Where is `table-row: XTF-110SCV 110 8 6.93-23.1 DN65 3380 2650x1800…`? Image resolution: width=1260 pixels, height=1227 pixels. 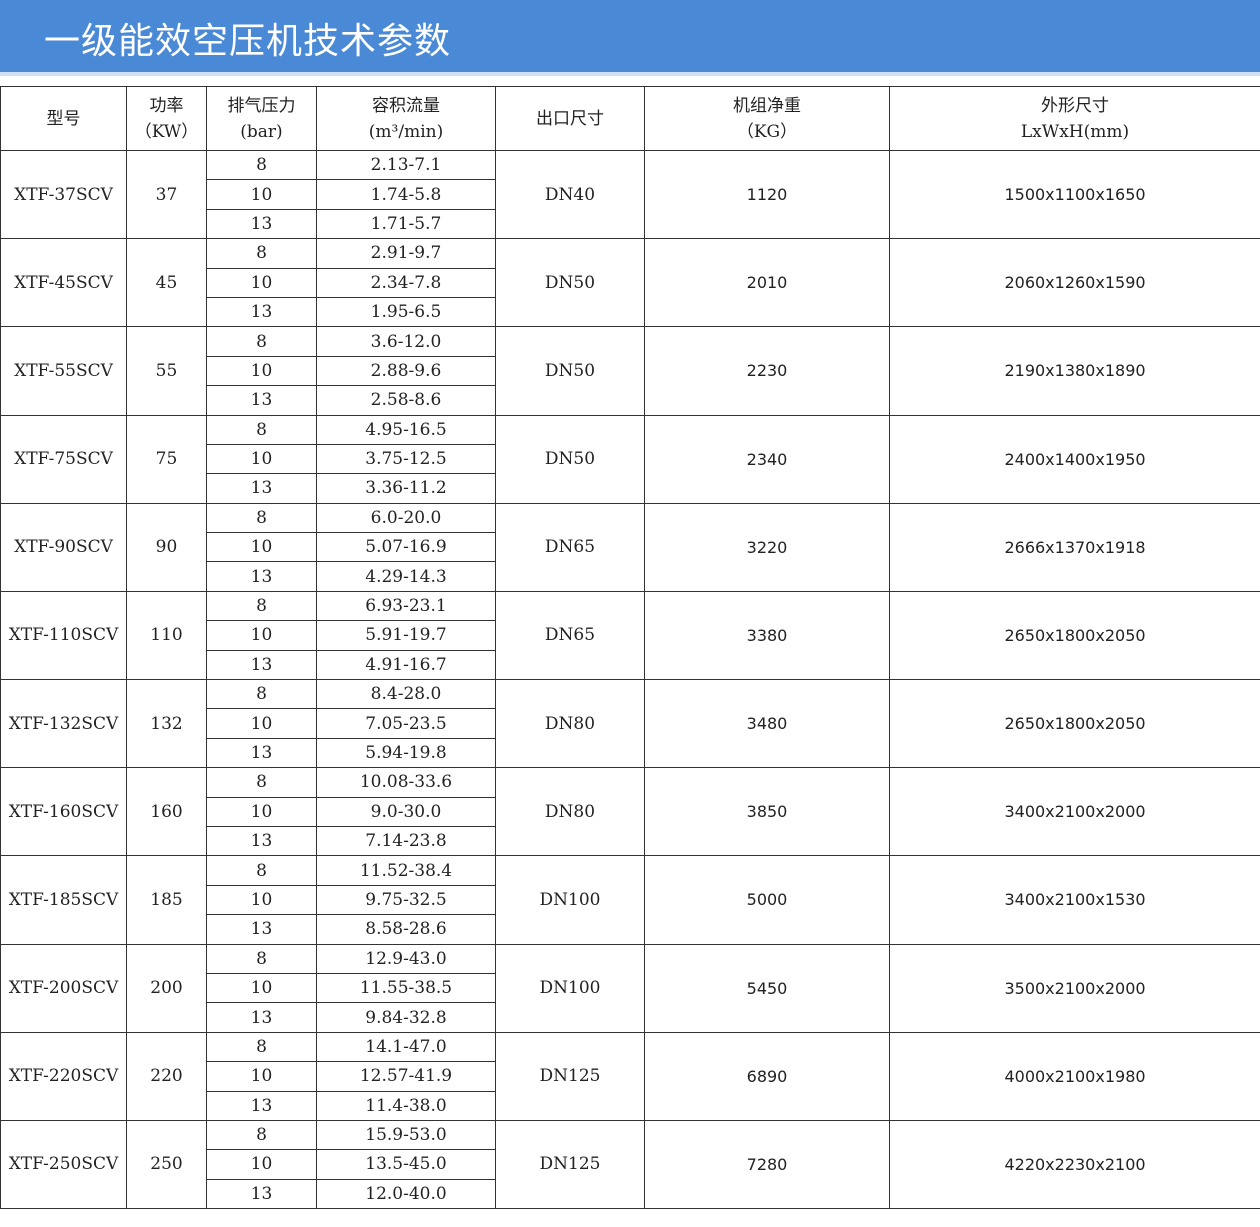 table-row: XTF-110SCV 110 8 6.93-23.1 DN65 3380 2650x1800… is located at coordinates (630, 635).